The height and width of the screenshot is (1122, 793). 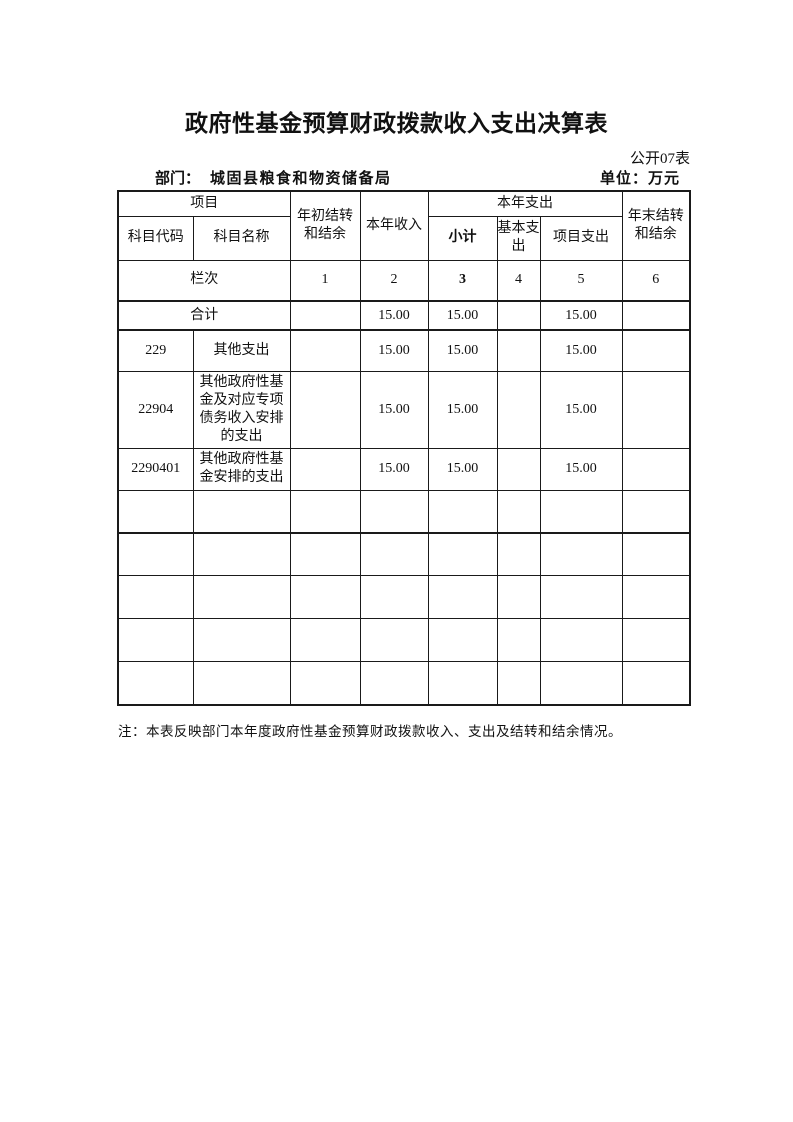 What do you see at coordinates (301, 179) in the screenshot?
I see `department-name: 城固县粮食和物资储备局` at bounding box center [301, 179].